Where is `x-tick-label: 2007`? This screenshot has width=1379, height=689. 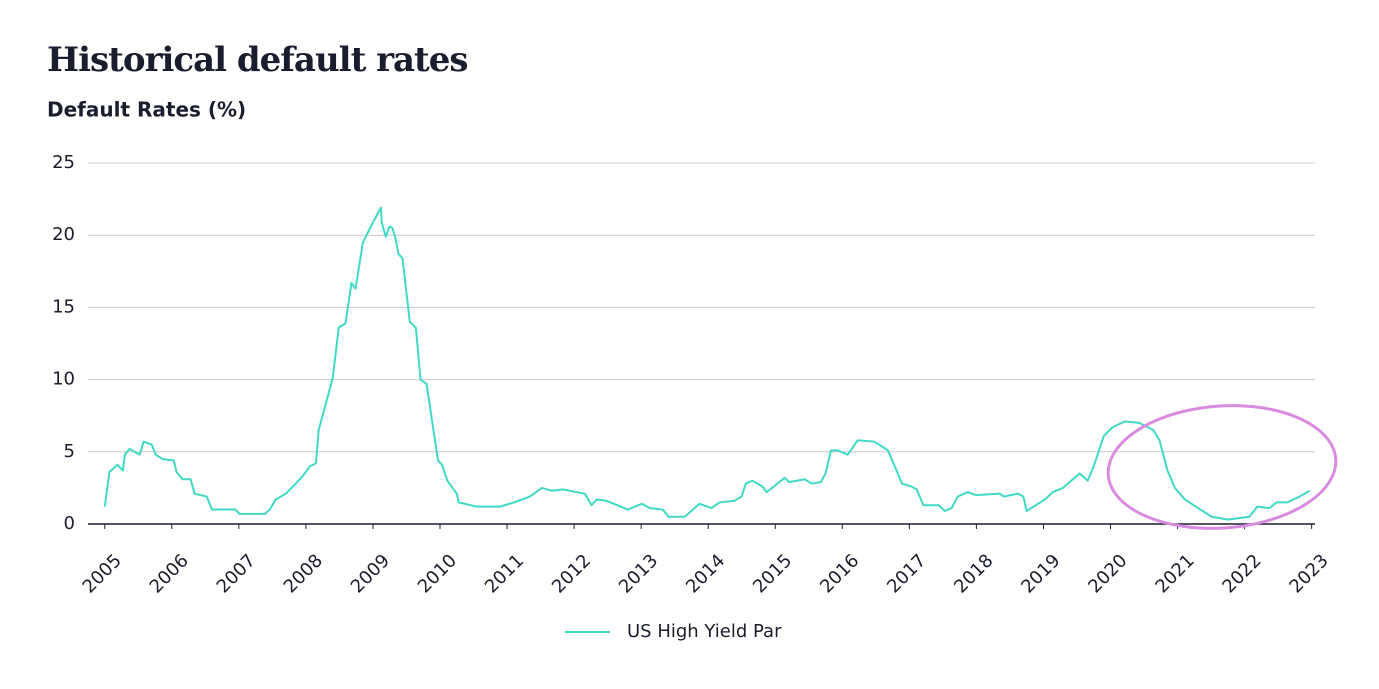 x-tick-label: 2007 is located at coordinates (236, 573).